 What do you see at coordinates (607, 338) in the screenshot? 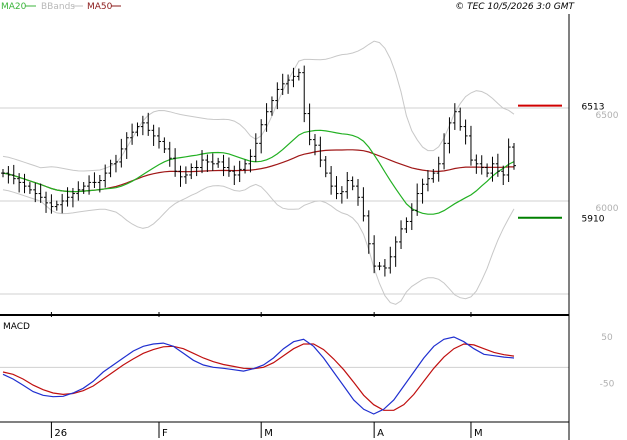
I see `macd-axis-tick-label: 50` at bounding box center [607, 338].